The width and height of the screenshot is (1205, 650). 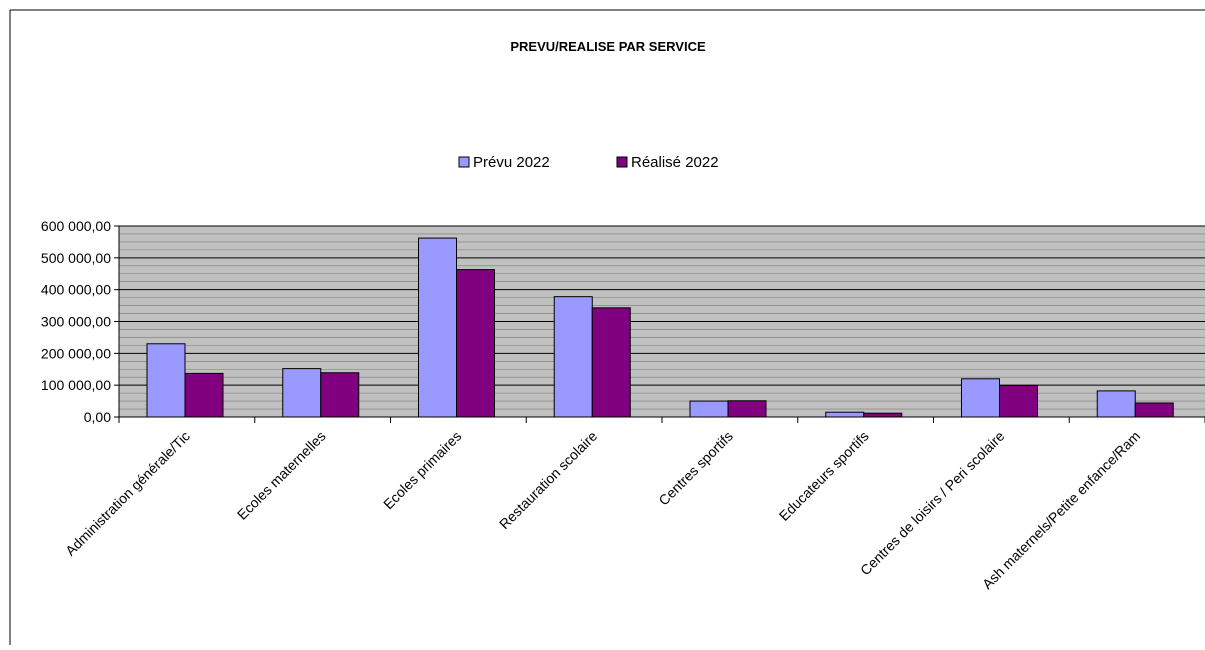 What do you see at coordinates (76, 258) in the screenshot?
I see `y-tick-label: 500 000,00` at bounding box center [76, 258].